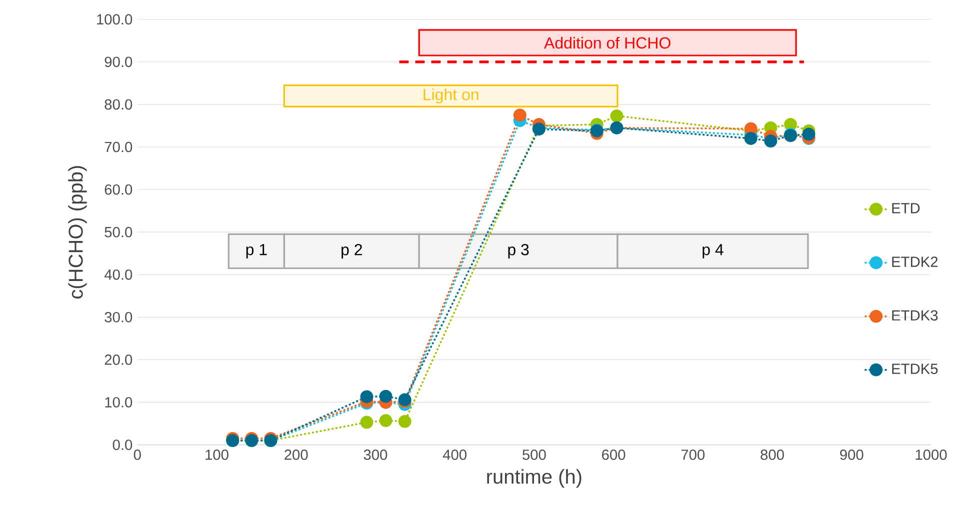  I want to click on x-tick-label: 300, so click(376, 454).